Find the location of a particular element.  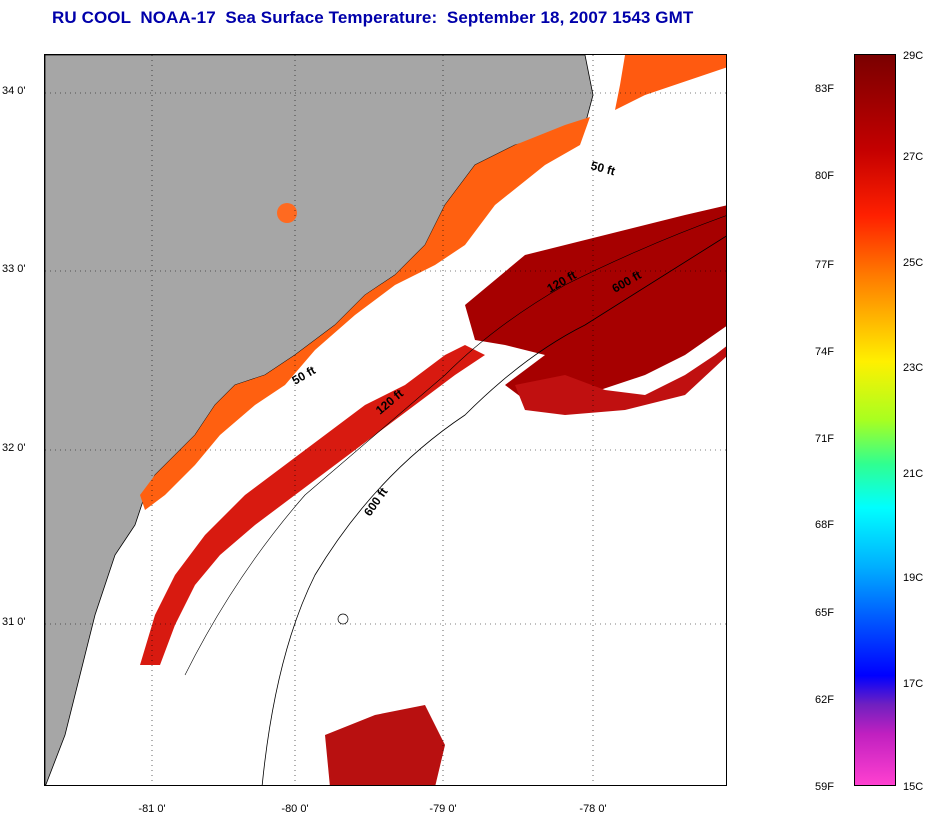

colorbar-label-62F: 62F is located at coordinates (824, 700).